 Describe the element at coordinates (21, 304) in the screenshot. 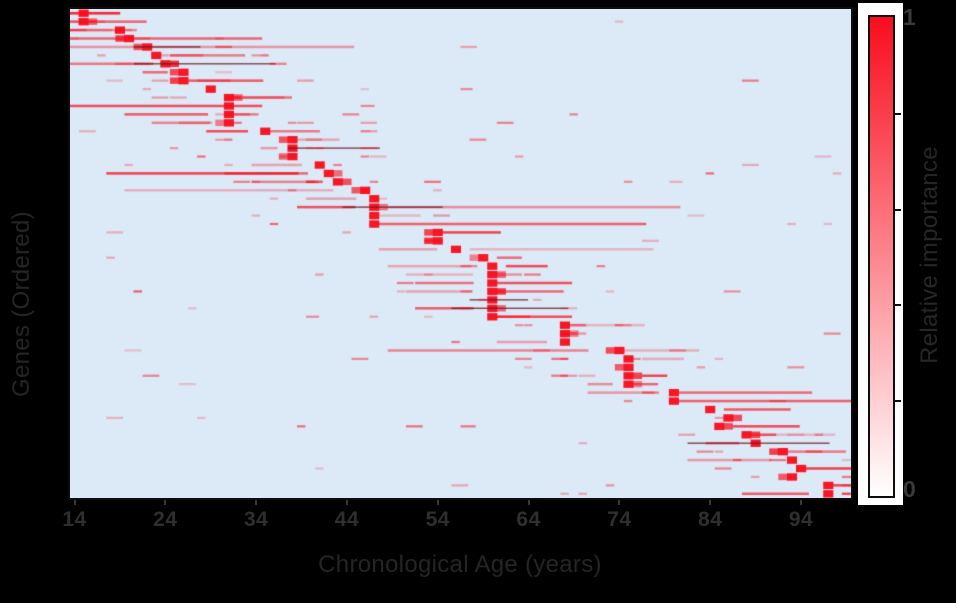

I see `y-axis-title: Genes (Ordered)` at that location.